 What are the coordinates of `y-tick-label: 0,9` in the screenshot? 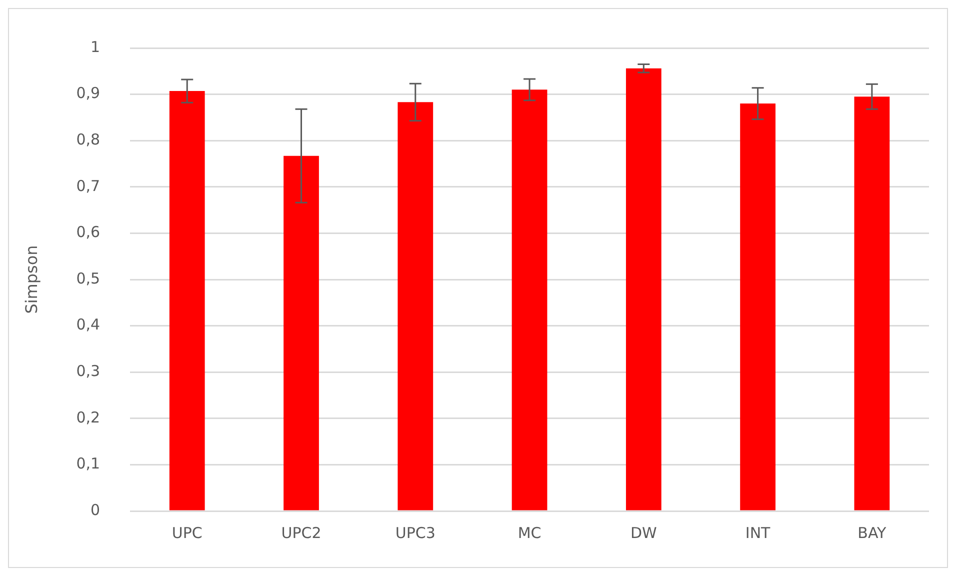 It's located at (88, 93).